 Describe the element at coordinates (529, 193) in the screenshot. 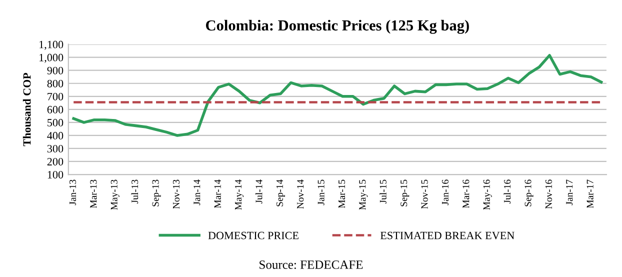

I see `x-tick-label: Sep-16` at that location.